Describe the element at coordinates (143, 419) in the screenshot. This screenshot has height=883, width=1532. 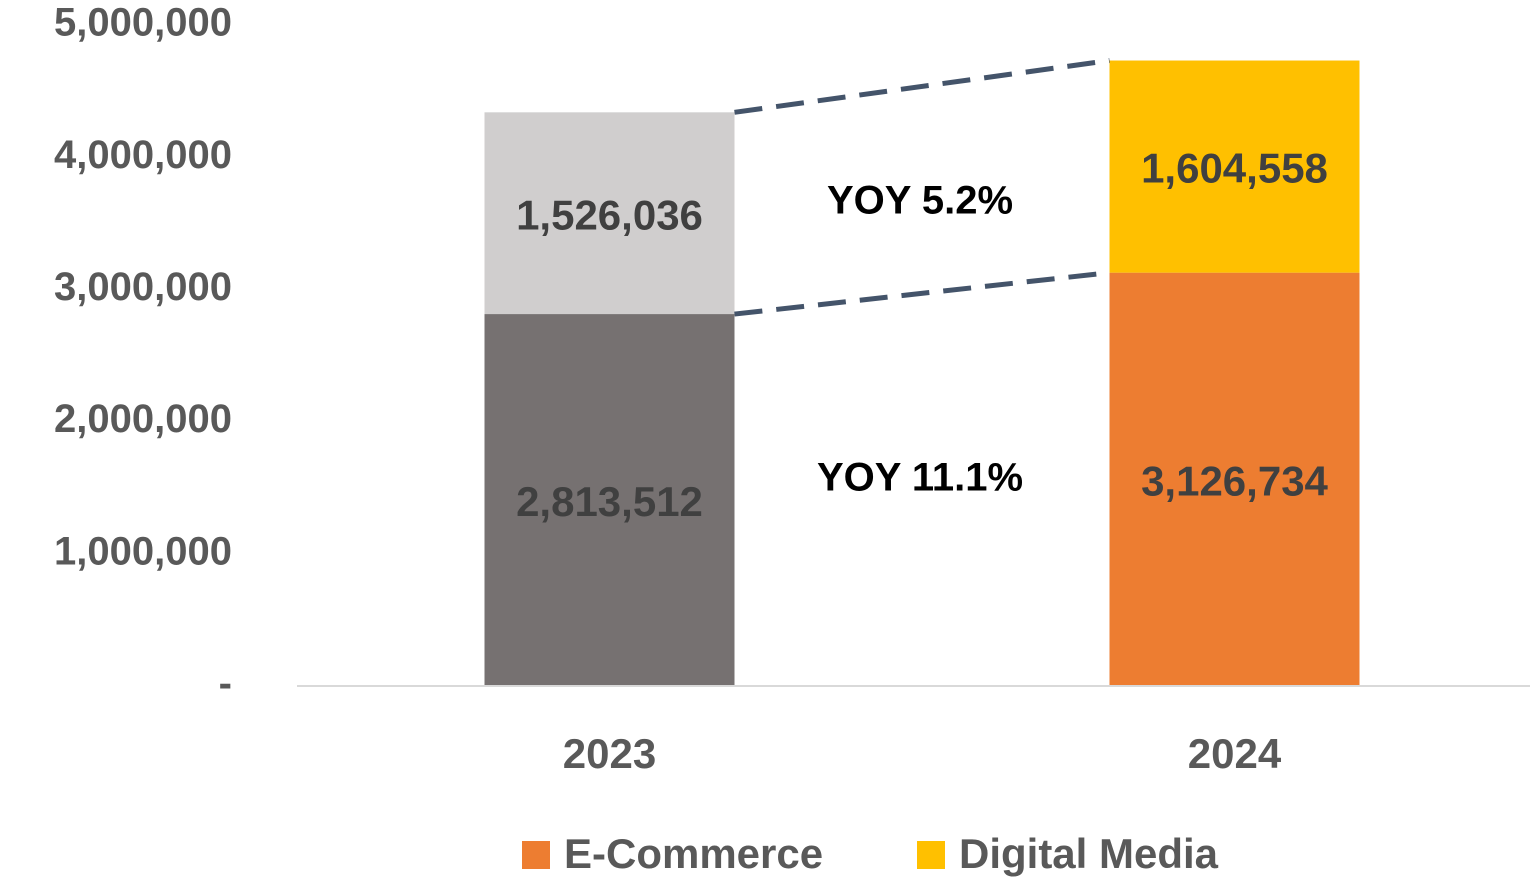
I see `y-tick-label: 2,000,000` at that location.